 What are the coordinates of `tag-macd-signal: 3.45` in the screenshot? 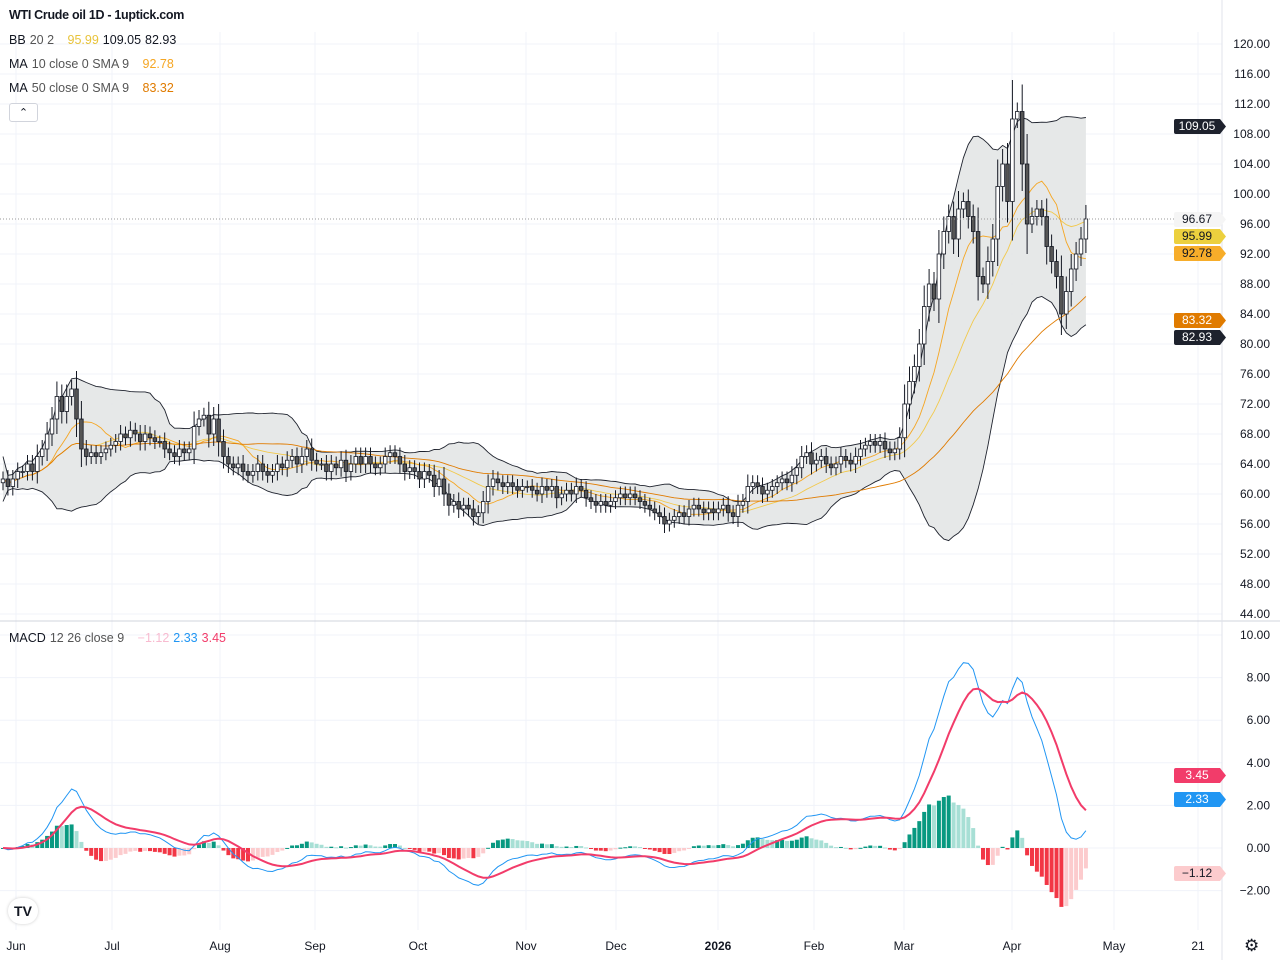 It's located at (1197, 775).